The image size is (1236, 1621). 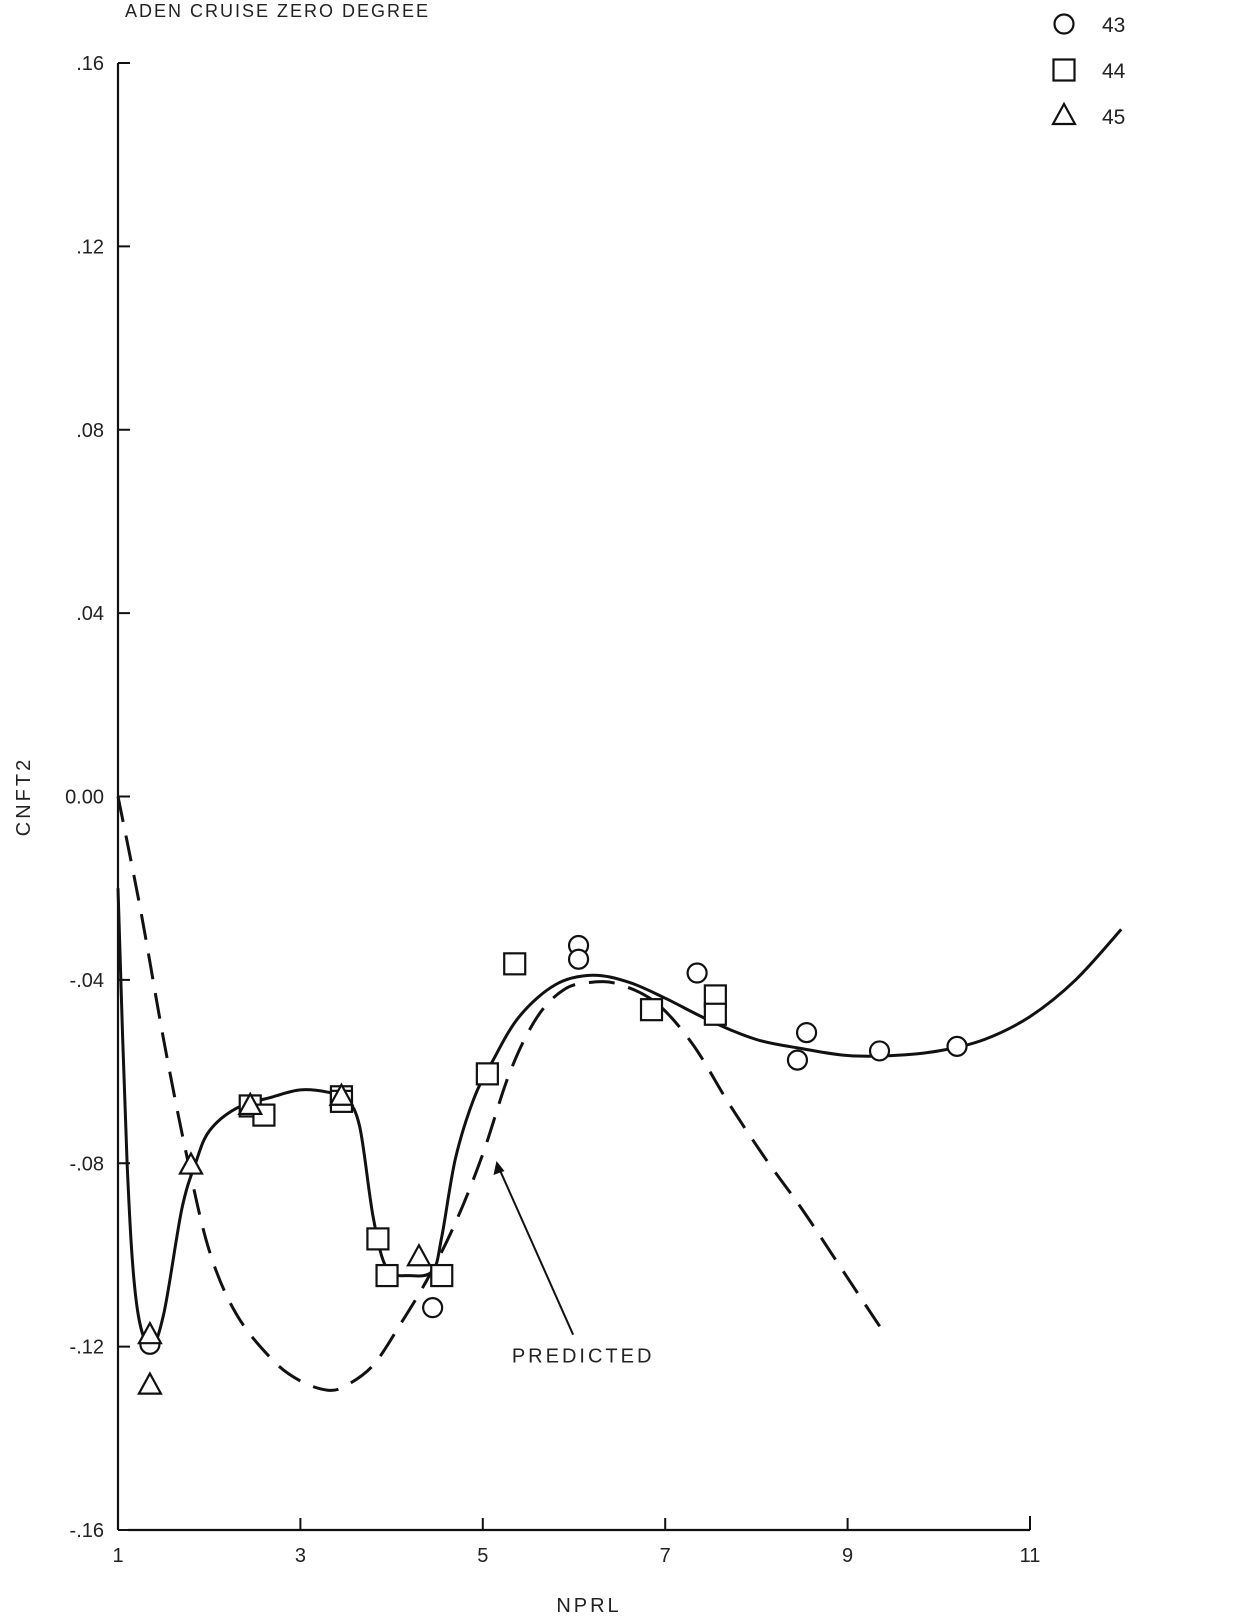 I want to click on x-tick-label: 9, so click(x=847, y=1556).